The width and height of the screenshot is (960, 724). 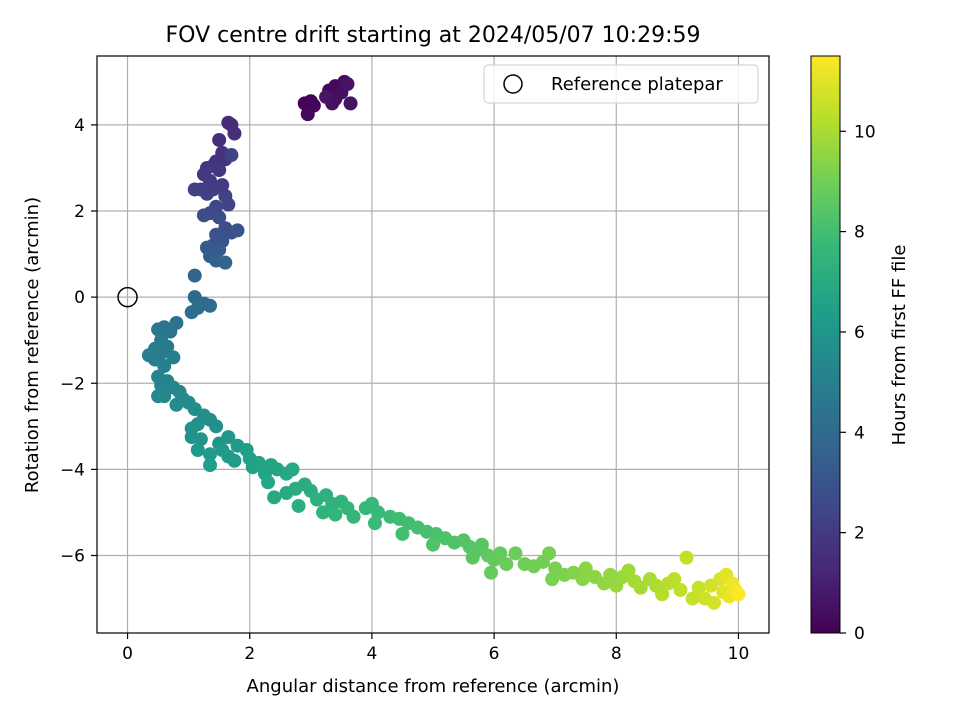 I want to click on y-axis-label: Rotation from reference (arcmin), so click(x=32, y=345).